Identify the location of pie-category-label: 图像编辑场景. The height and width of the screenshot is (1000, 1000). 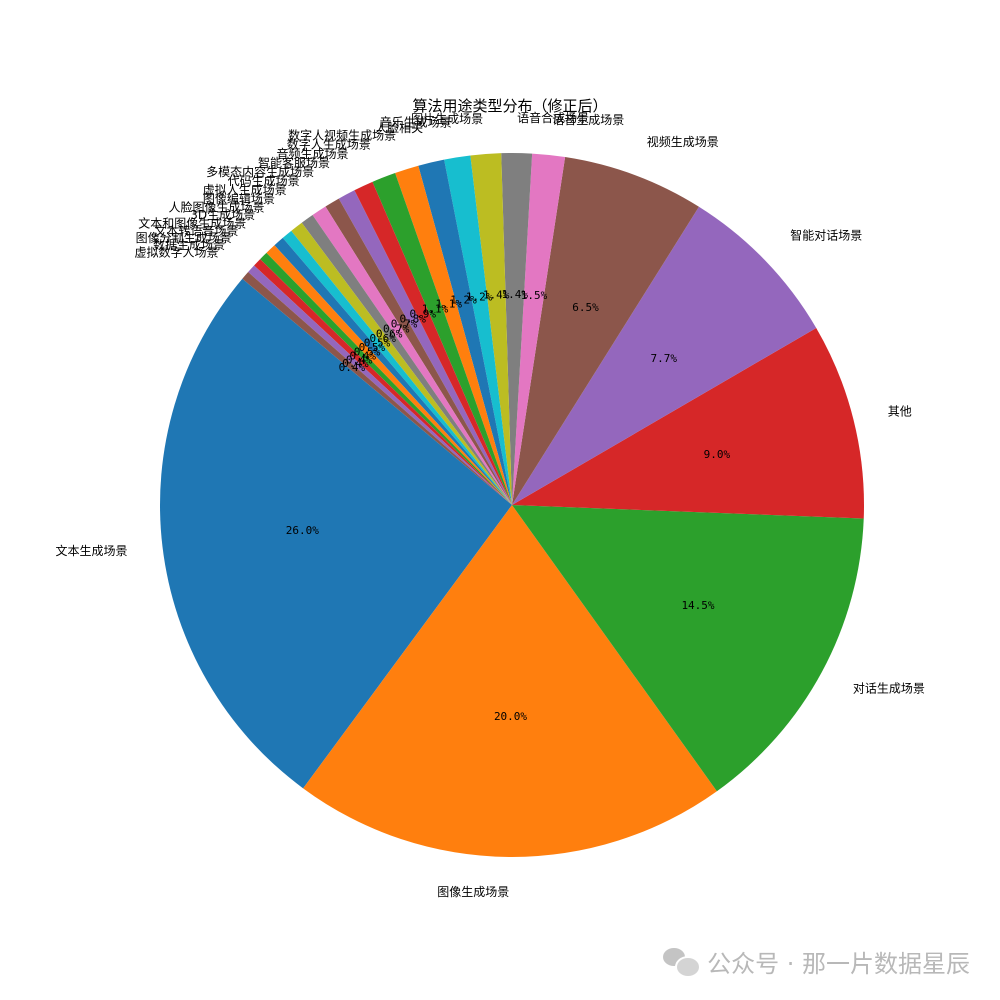
(239, 198).